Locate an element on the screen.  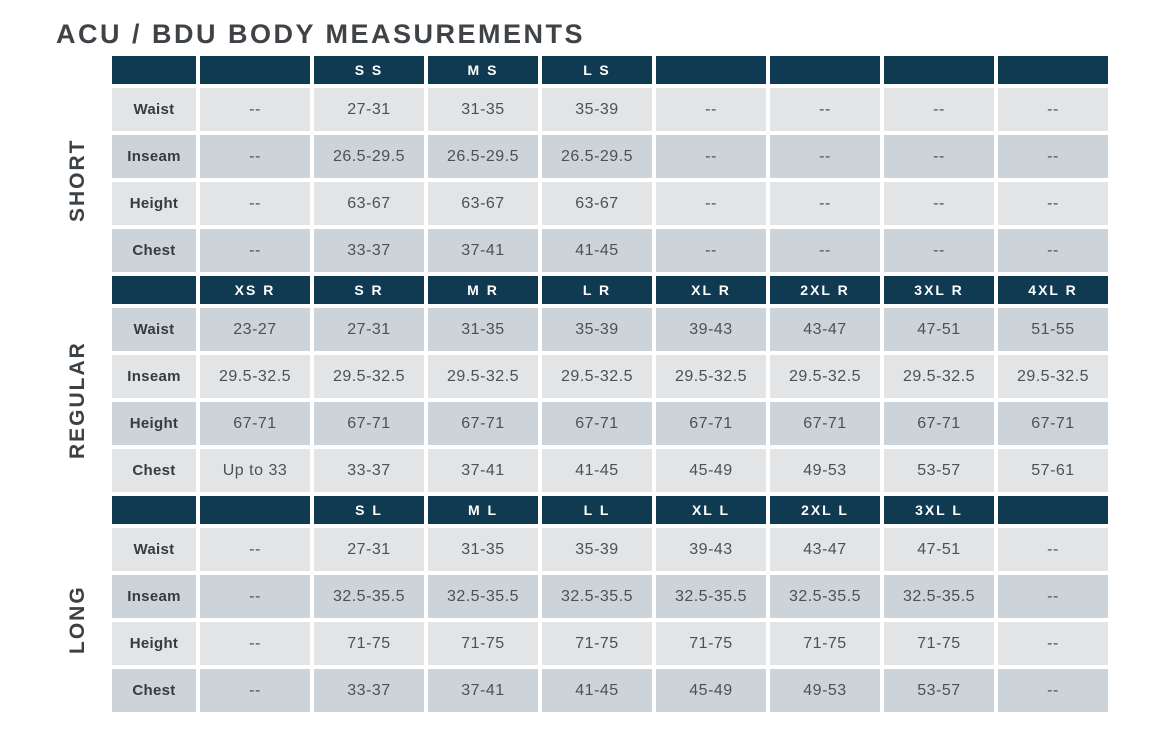
measure-label: Waist is located at coordinates (154, 109).